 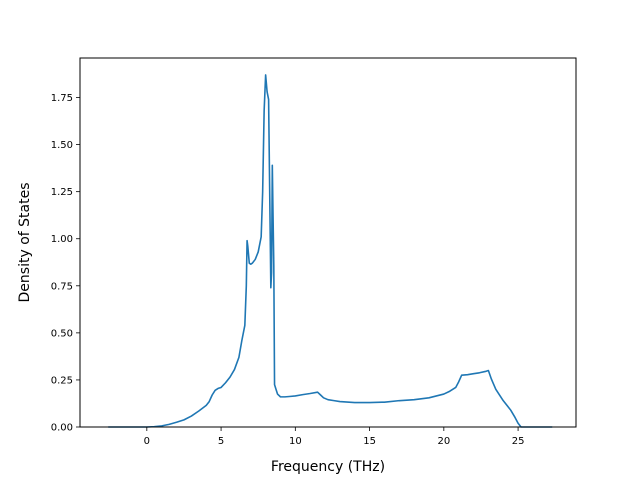 What do you see at coordinates (62, 98) in the screenshot?
I see `y-tick-label: 1.75` at bounding box center [62, 98].